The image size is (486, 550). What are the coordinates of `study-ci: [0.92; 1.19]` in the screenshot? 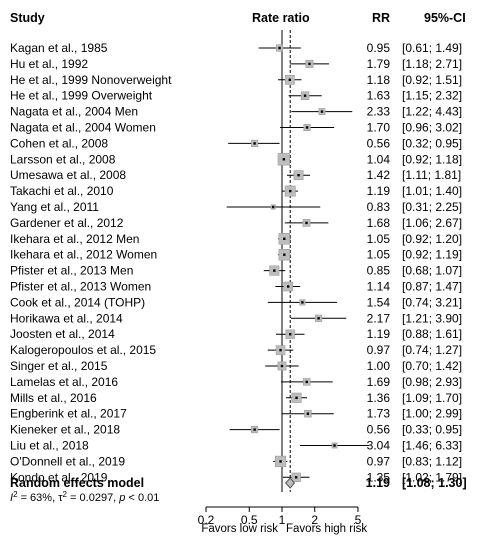 It's located at (432, 255).